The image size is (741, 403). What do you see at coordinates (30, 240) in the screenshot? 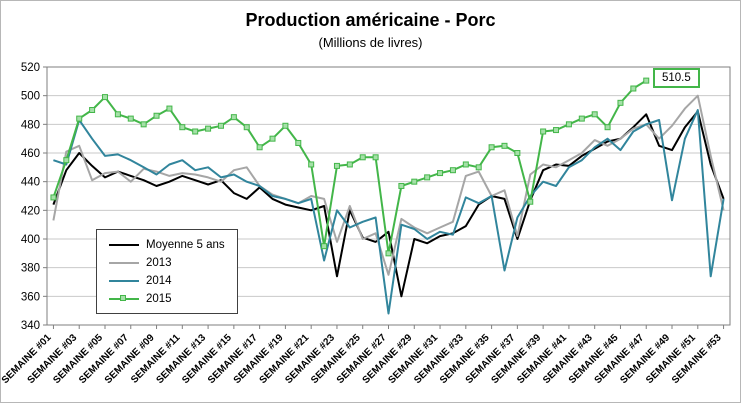
I see `y-tick-label: 400` at bounding box center [30, 240].